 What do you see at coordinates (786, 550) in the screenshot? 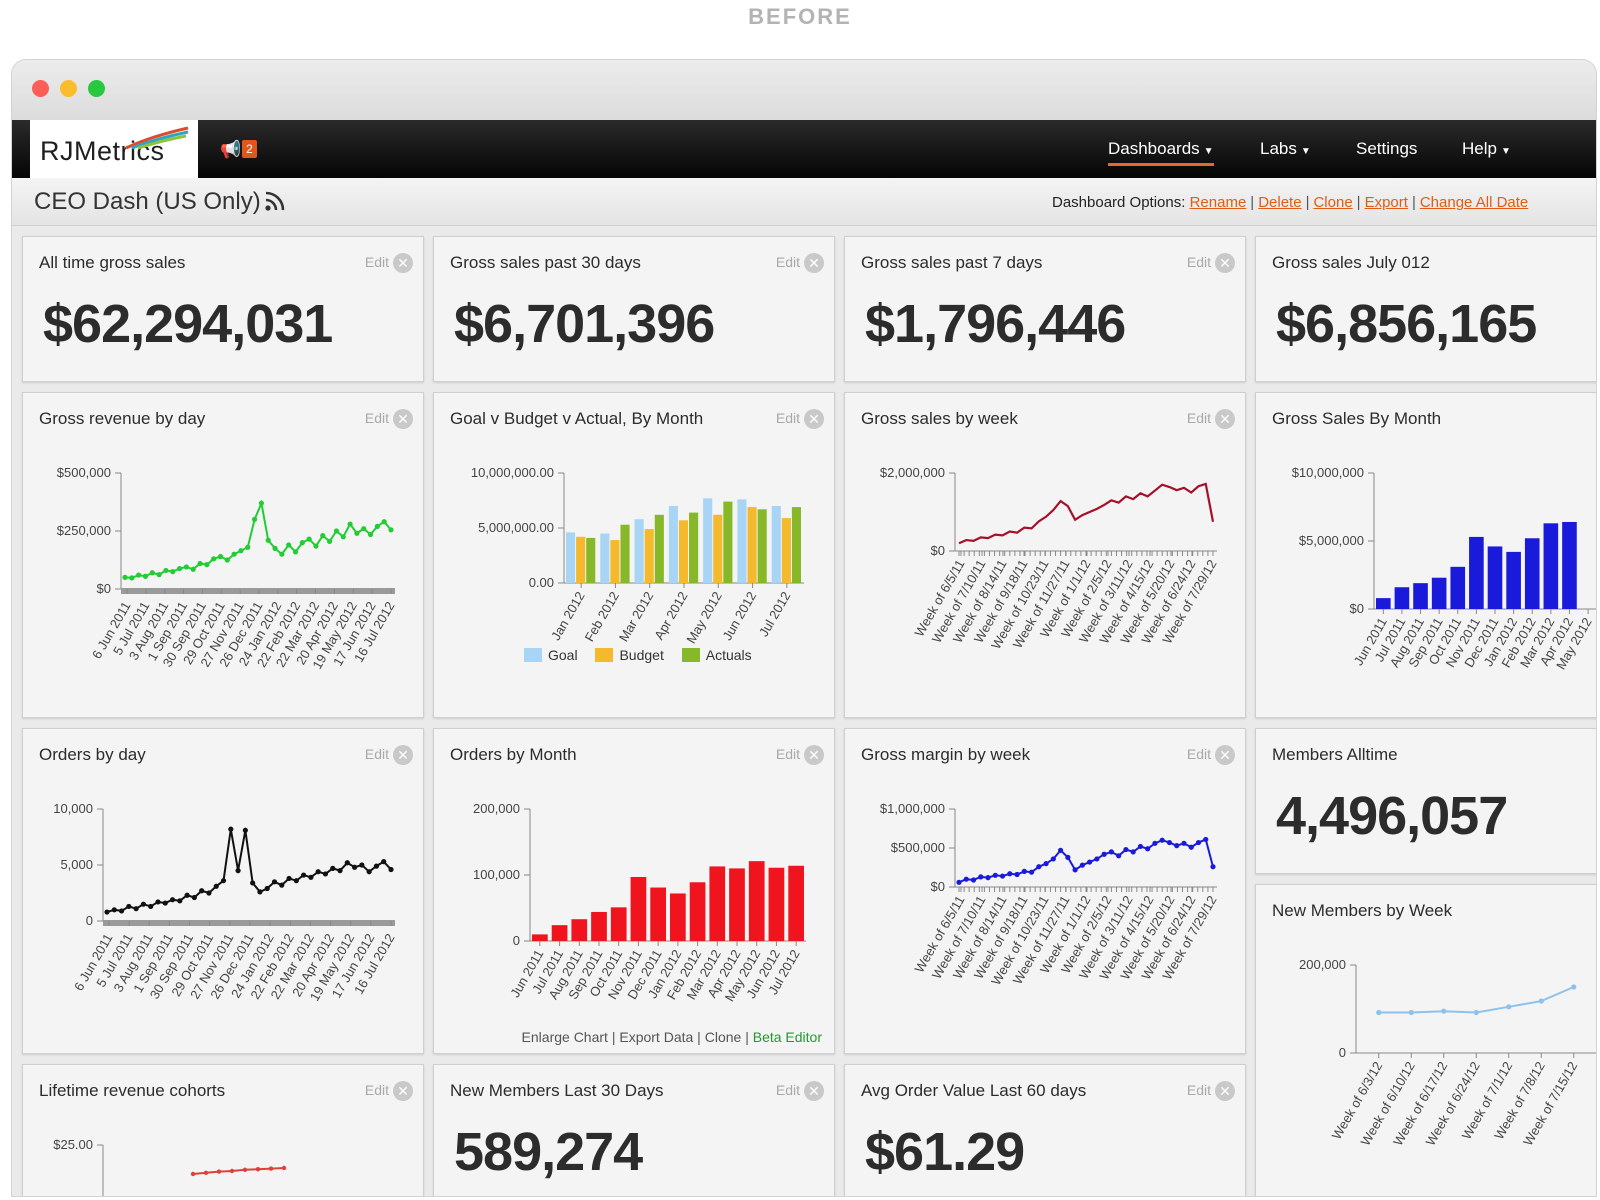
I see `bar-budget` at bounding box center [786, 550].